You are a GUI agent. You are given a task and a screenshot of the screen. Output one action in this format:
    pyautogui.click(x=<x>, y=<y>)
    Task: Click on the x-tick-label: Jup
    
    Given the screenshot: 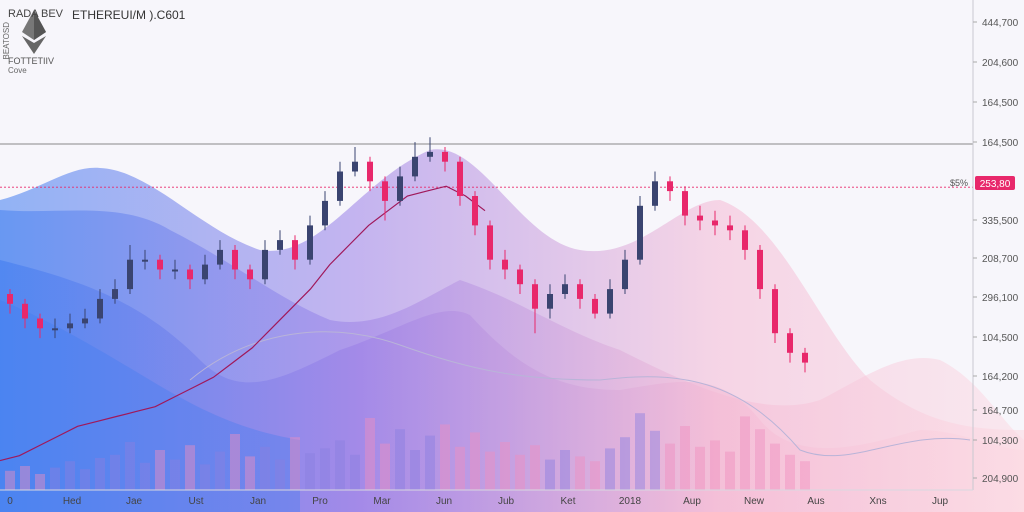 What is the action you would take?
    pyautogui.click(x=940, y=501)
    